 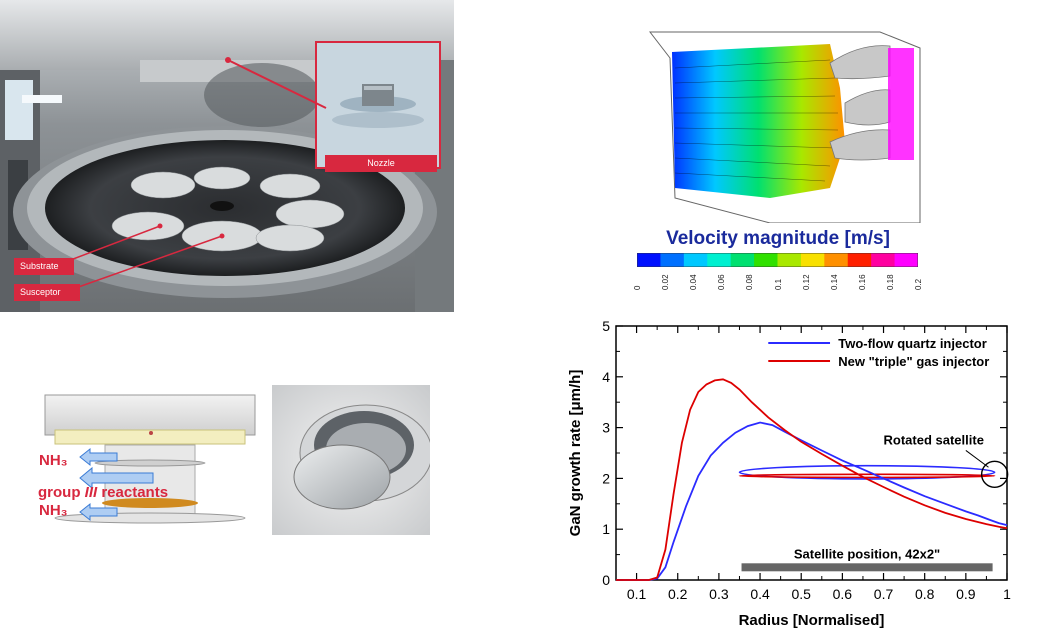 What do you see at coordinates (862, 282) in the screenshot?
I see `colorbar-tick-label: 0.16` at bounding box center [862, 282].